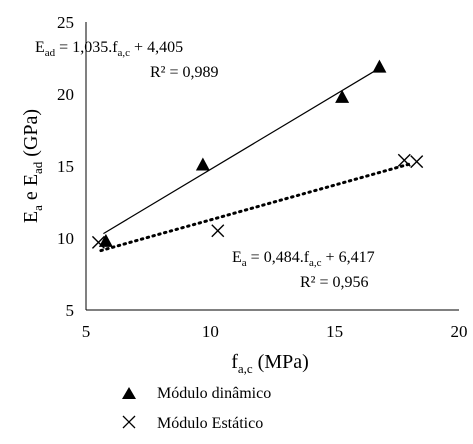 This screenshot has height=444, width=473. I want to click on dynamic-r2: R² = 0,989, so click(184, 72).